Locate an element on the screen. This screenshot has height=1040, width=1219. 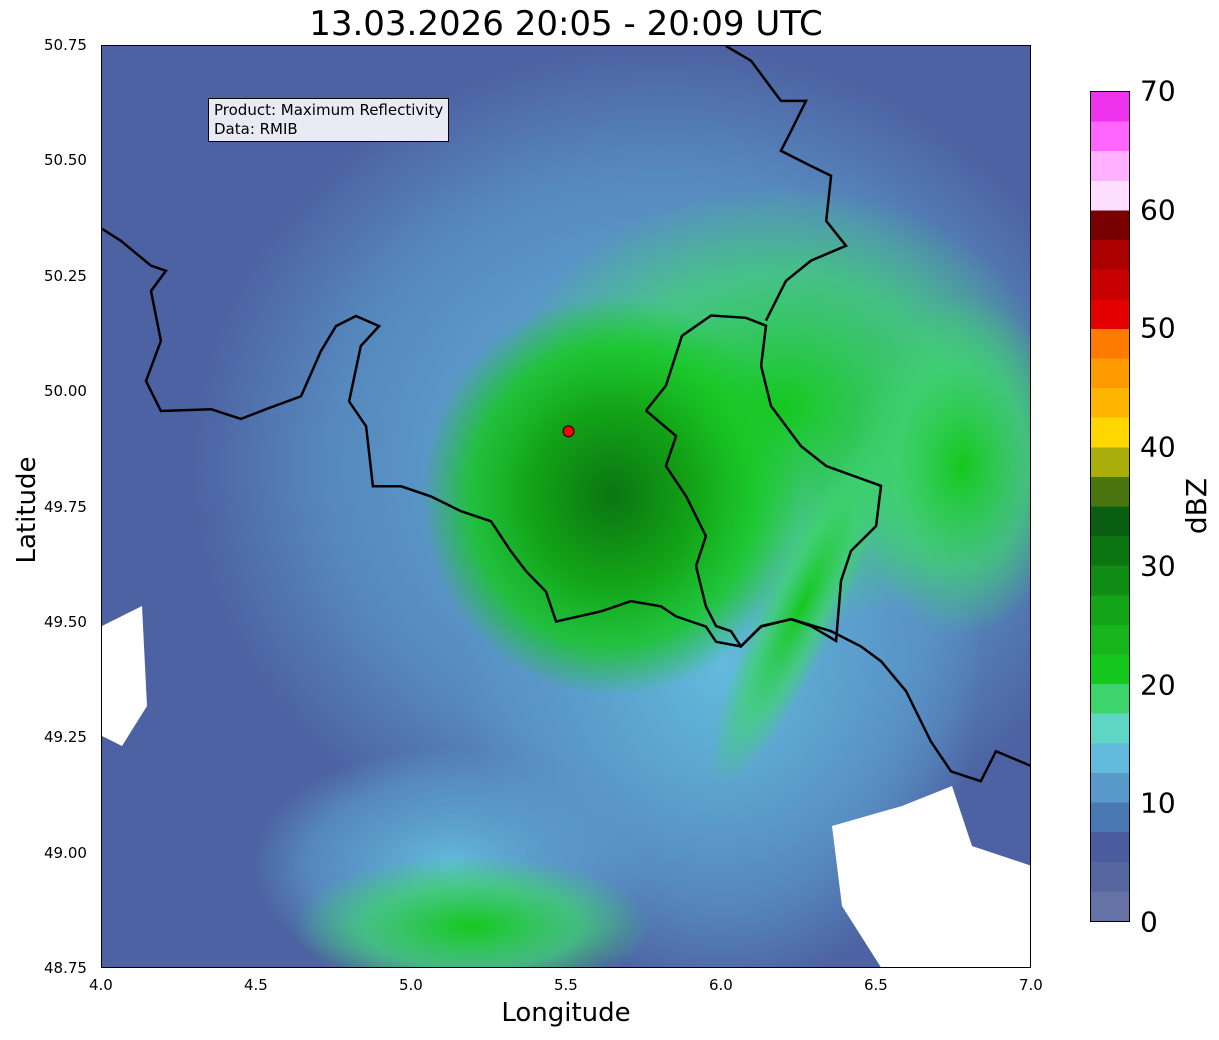
x-tick-label: 7.0 is located at coordinates (1031, 985).